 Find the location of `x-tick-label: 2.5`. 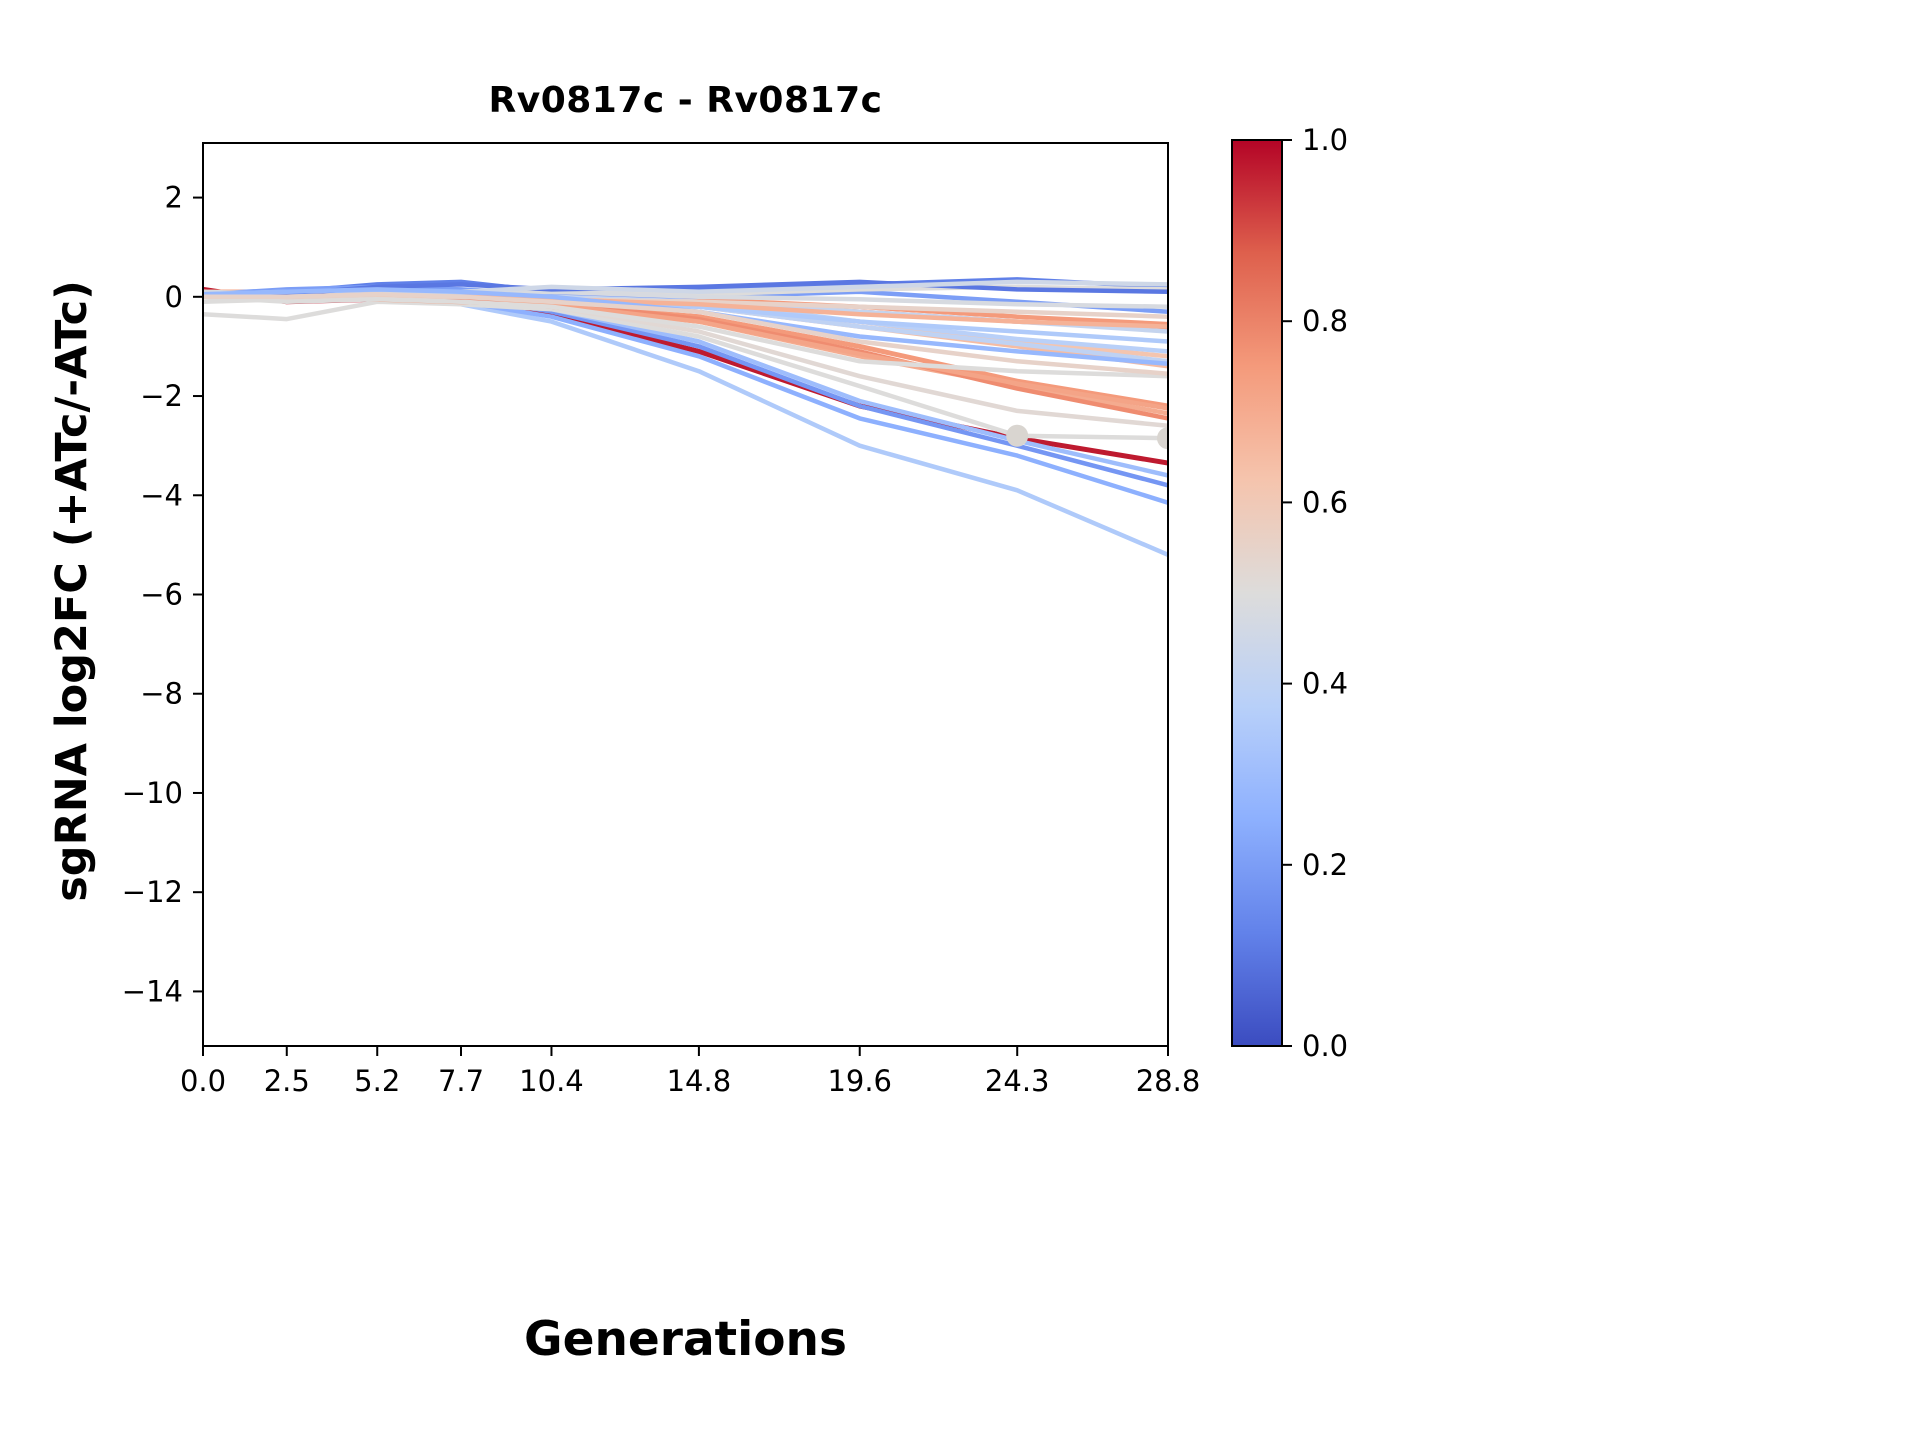

x-tick-label: 2.5 is located at coordinates (287, 1081).